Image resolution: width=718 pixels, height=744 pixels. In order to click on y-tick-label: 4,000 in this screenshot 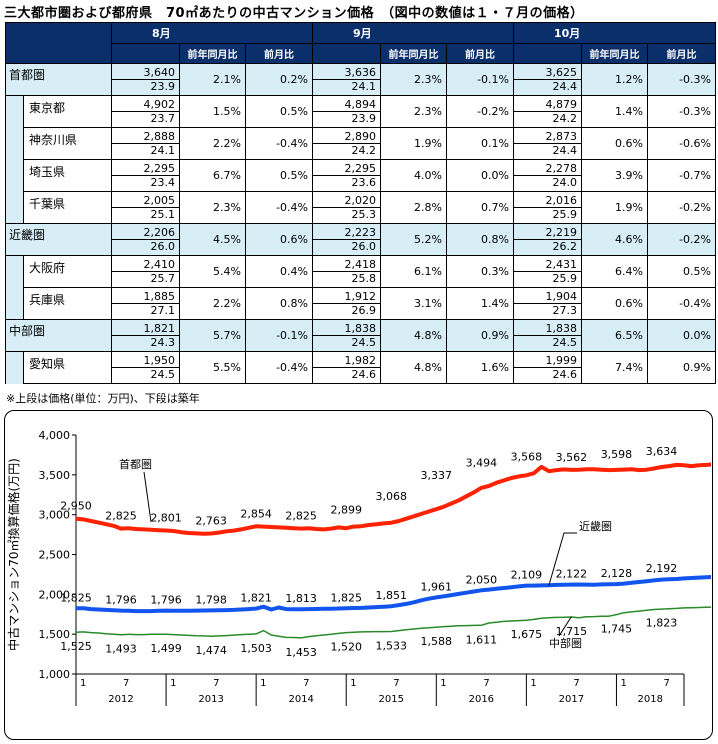, I will do `click(55, 435)`.